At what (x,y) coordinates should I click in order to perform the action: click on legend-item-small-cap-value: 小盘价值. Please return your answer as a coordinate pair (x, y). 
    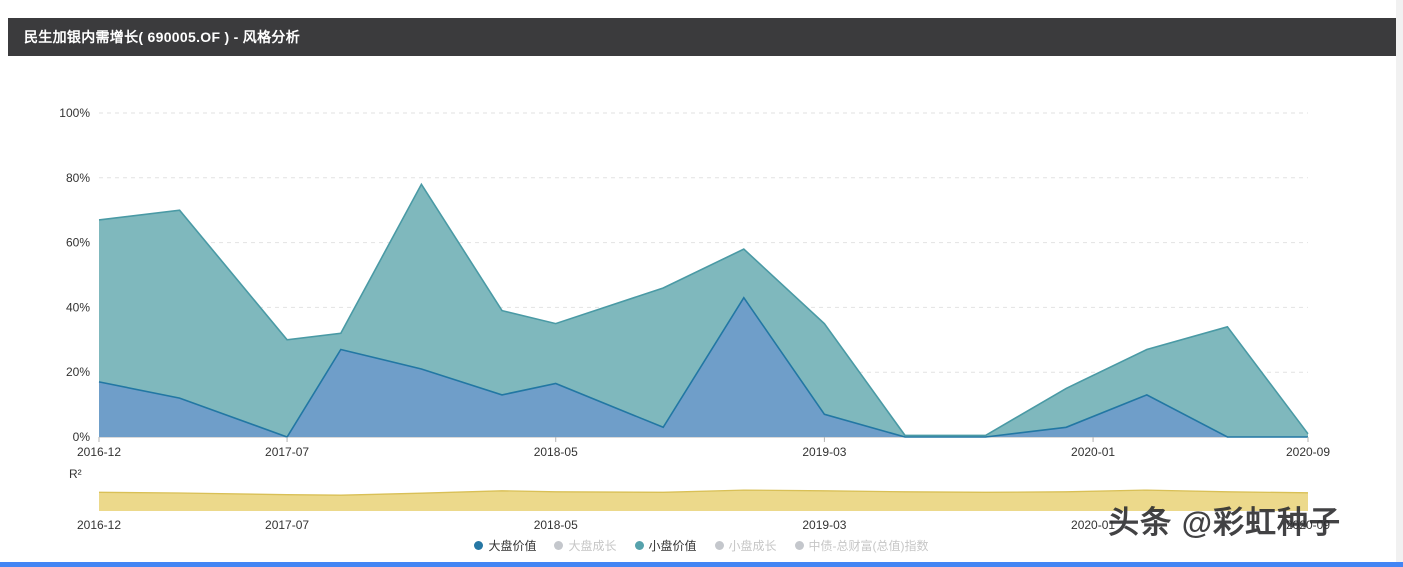
    Looking at the image, I should click on (665, 545).